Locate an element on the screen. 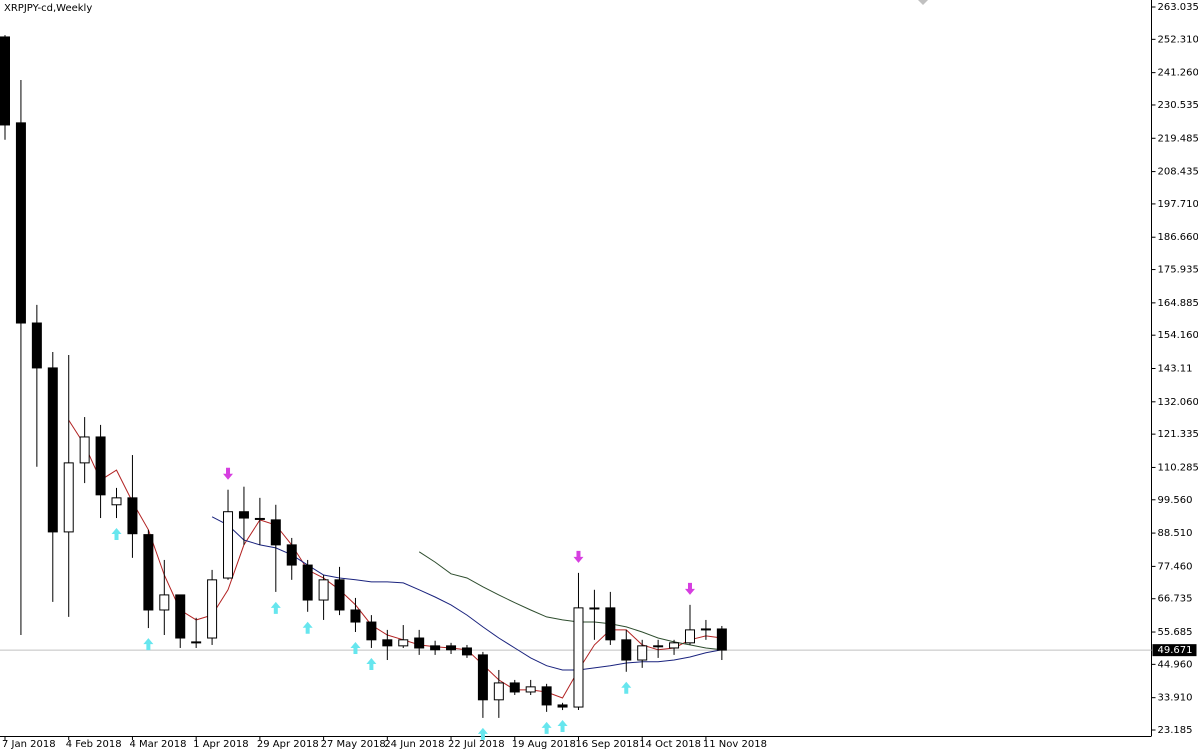  last-price-label: 49.671 is located at coordinates (1175, 650).